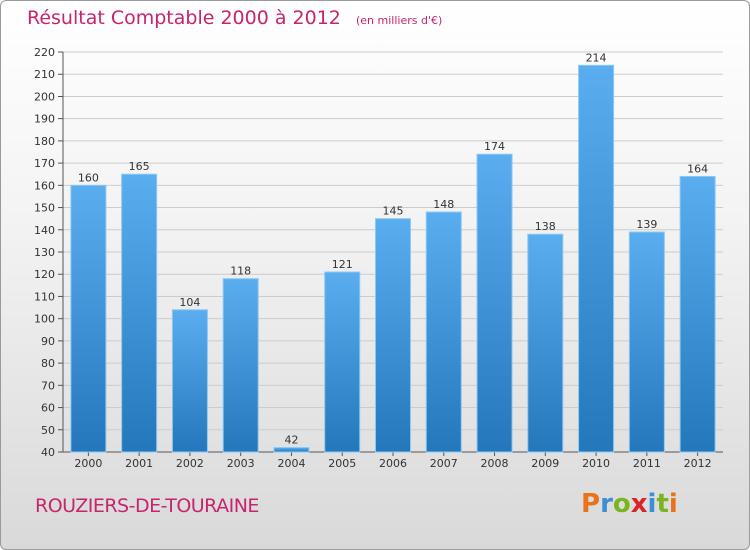  Describe the element at coordinates (88, 463) in the screenshot. I see `x-tick-label-2000: 2000` at that location.